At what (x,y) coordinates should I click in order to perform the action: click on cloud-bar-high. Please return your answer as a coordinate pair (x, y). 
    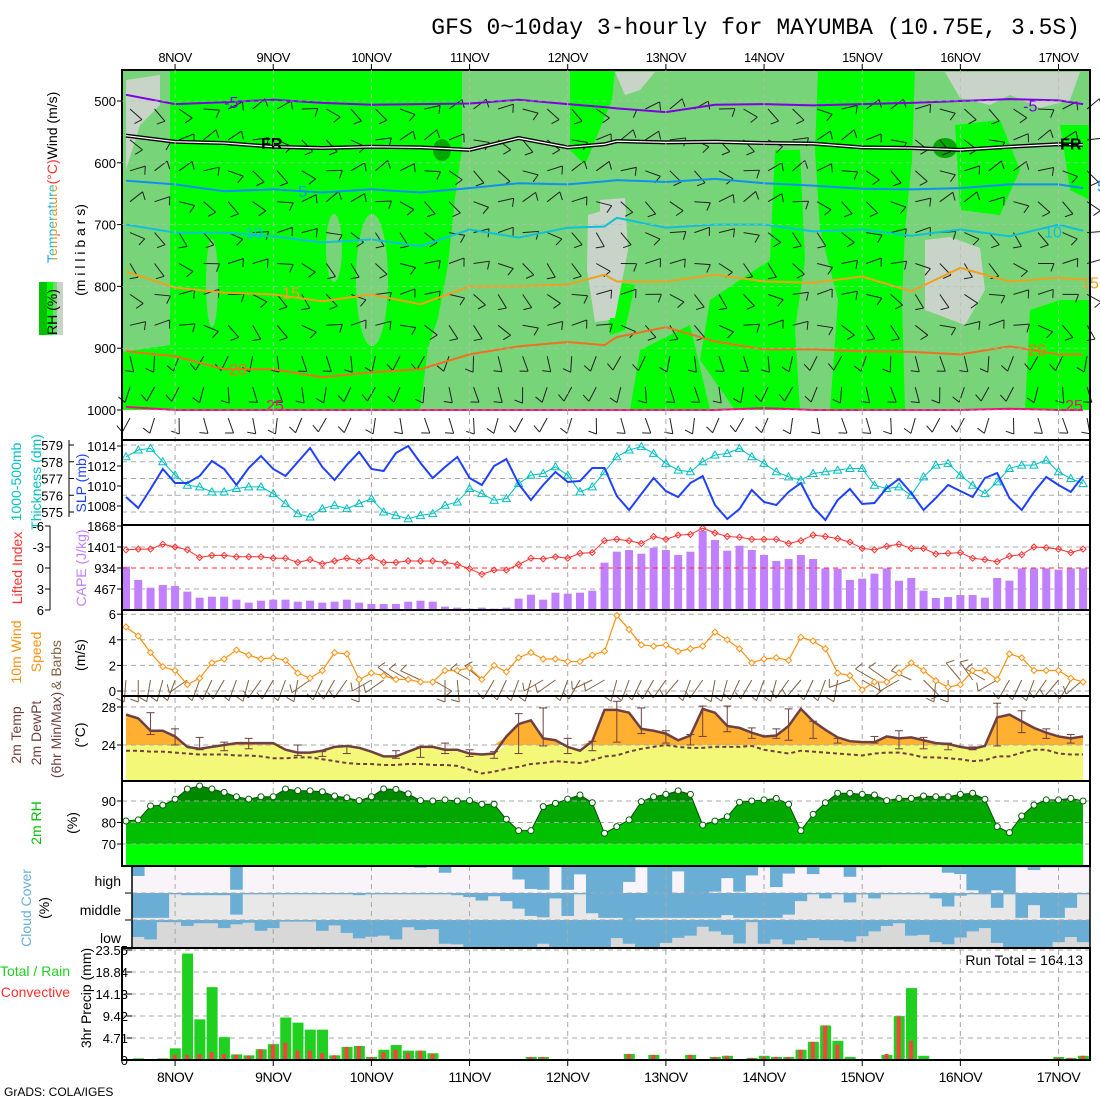
    Looking at the image, I should click on (985, 879).